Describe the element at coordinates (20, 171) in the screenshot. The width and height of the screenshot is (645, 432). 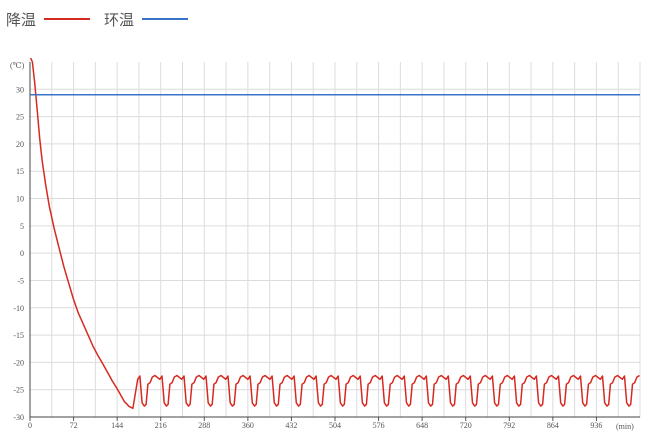
I see `y-tick-label: 15` at that location.